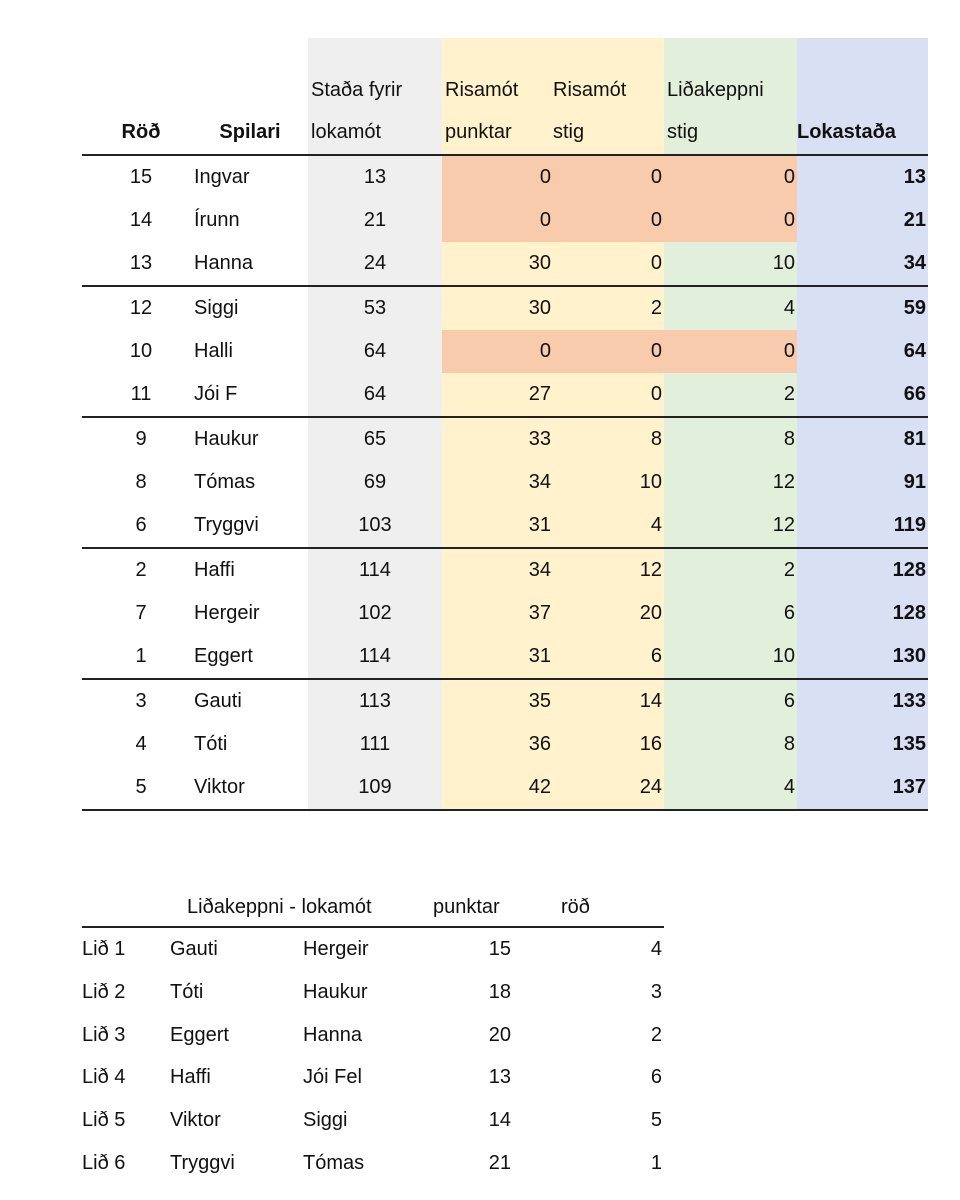  Describe the element at coordinates (104, 1162) in the screenshot. I see `team-label-cell: Lið 6` at that location.